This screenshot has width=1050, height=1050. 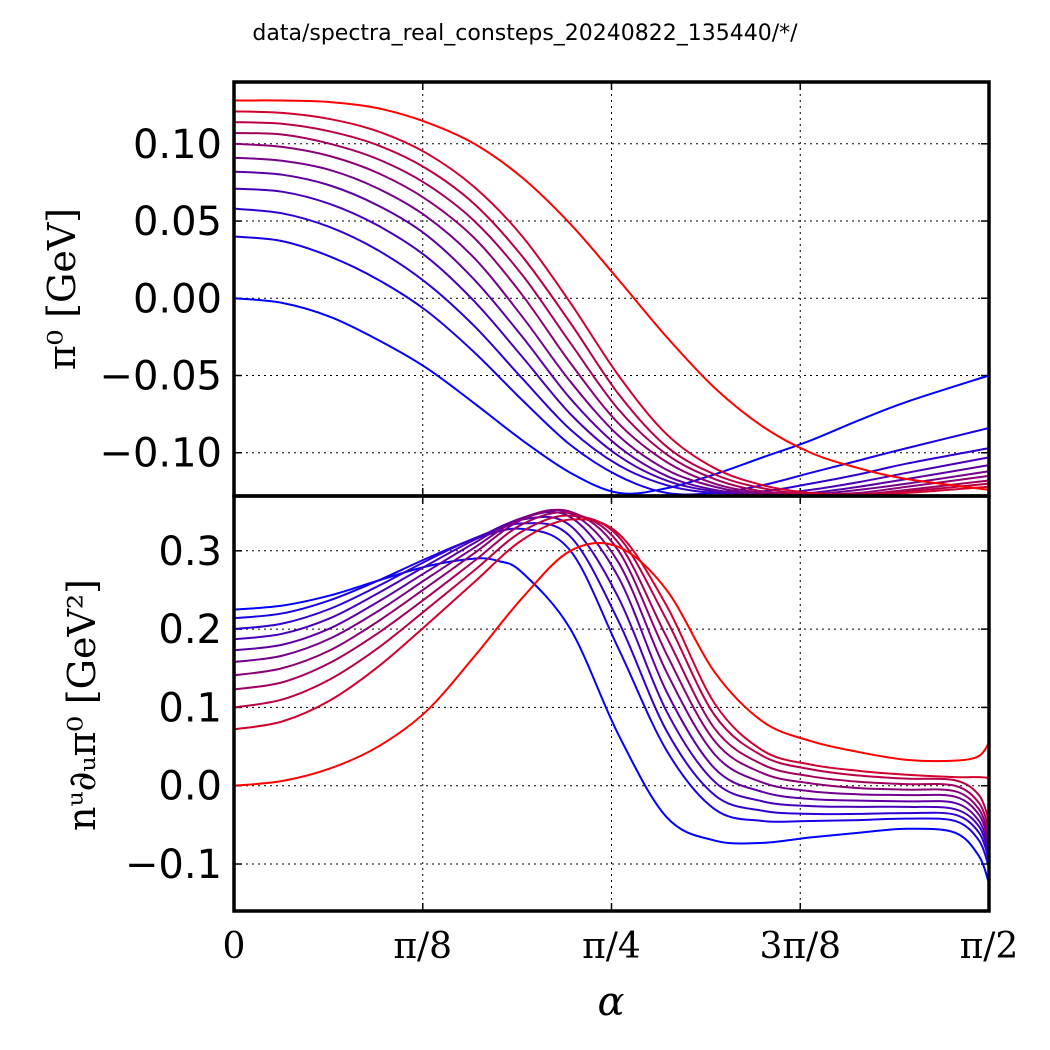 What do you see at coordinates (160, 377) in the screenshot?
I see `top-ytick-label: −0.05` at bounding box center [160, 377].